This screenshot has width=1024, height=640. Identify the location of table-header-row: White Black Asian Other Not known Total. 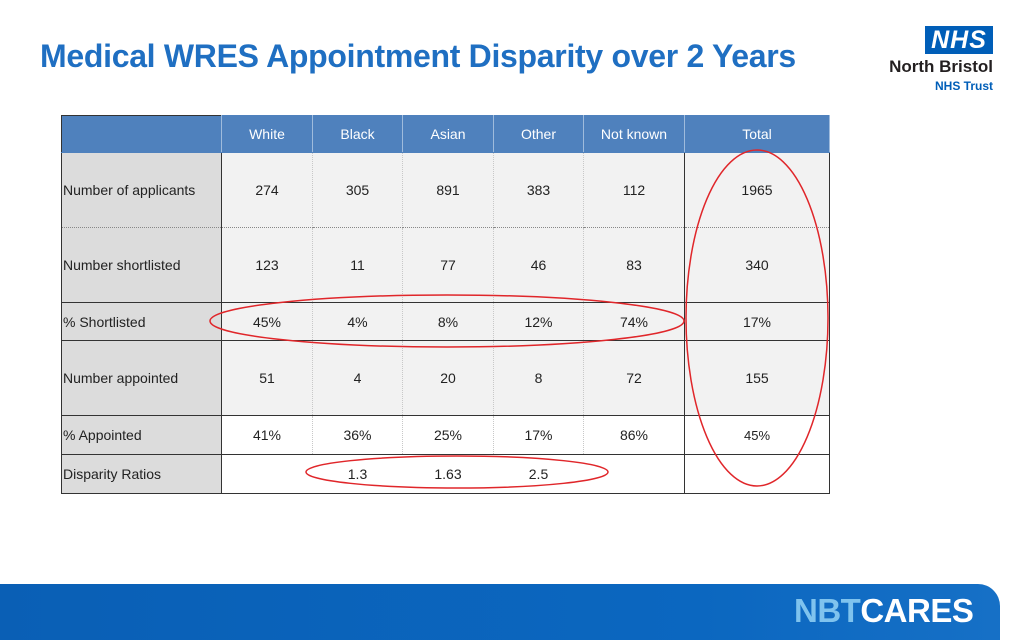
(445, 134).